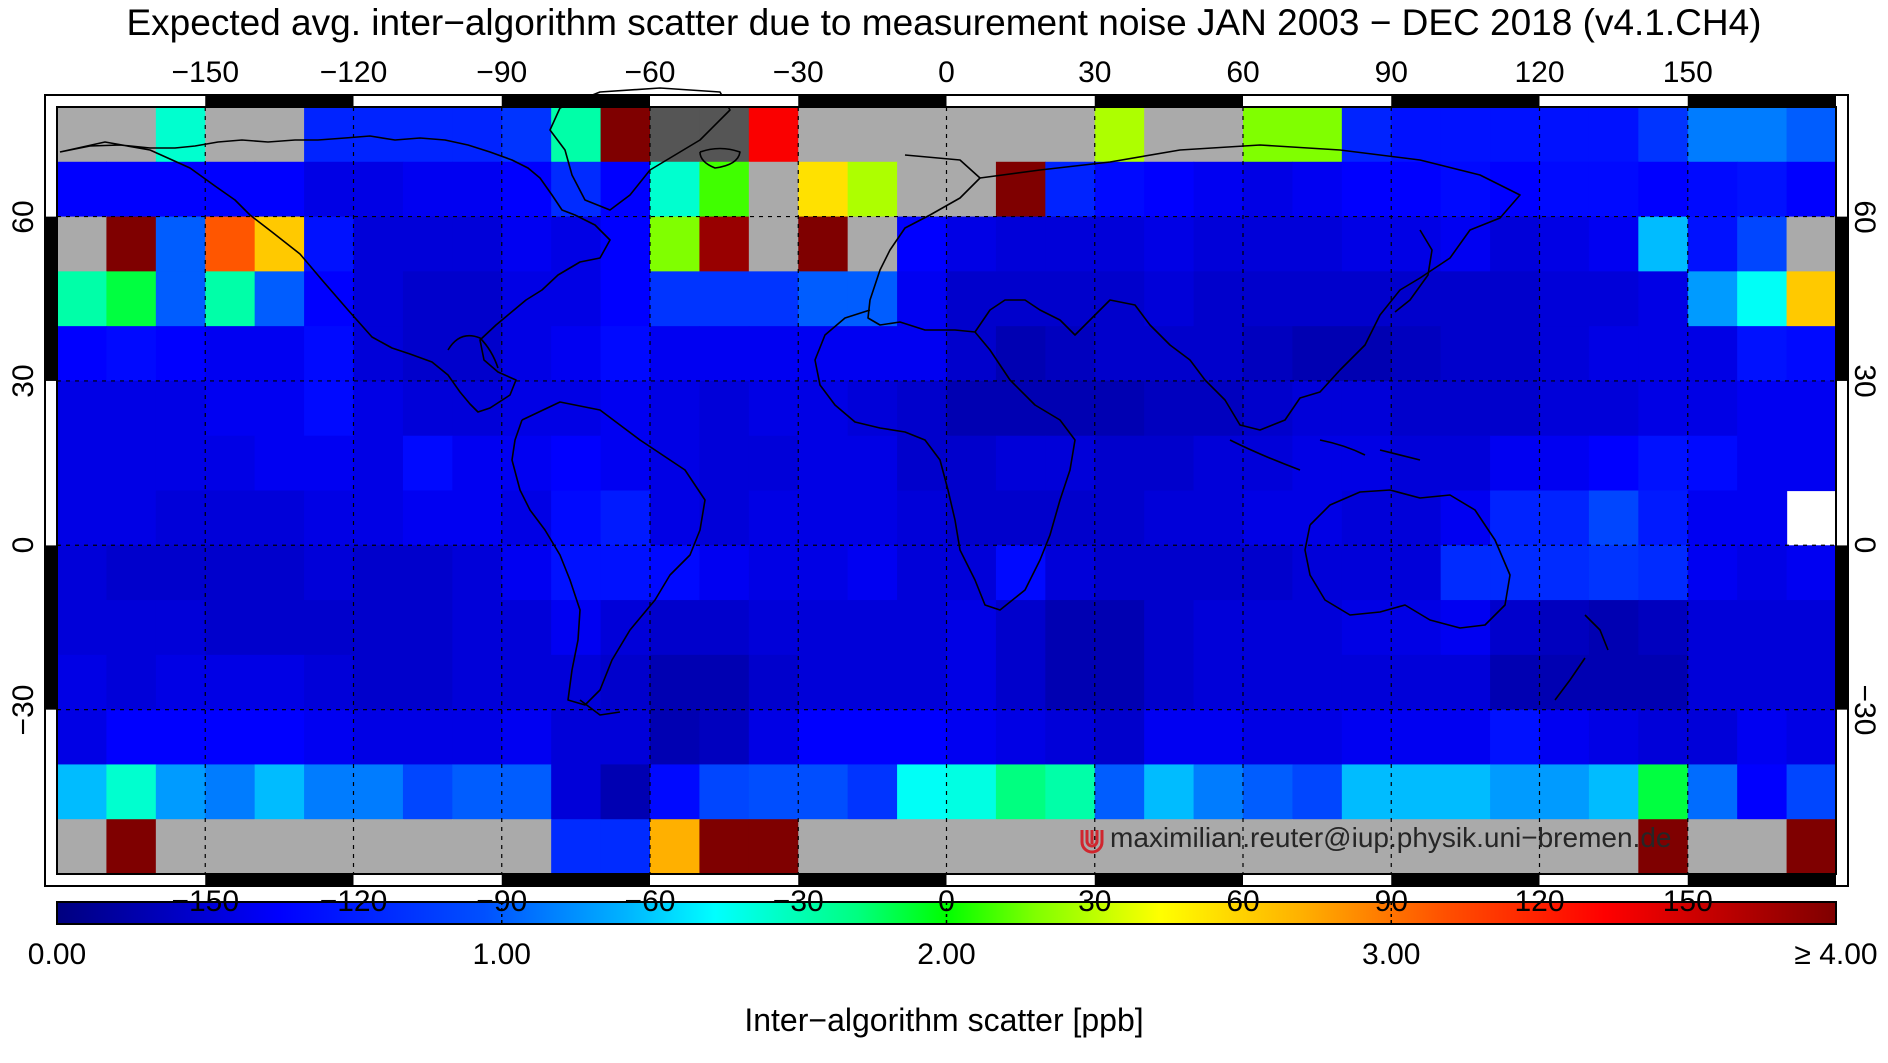 This screenshot has width=1888, height=1063. What do you see at coordinates (720, 158) in the screenshot?
I see `coast-iceland` at bounding box center [720, 158].